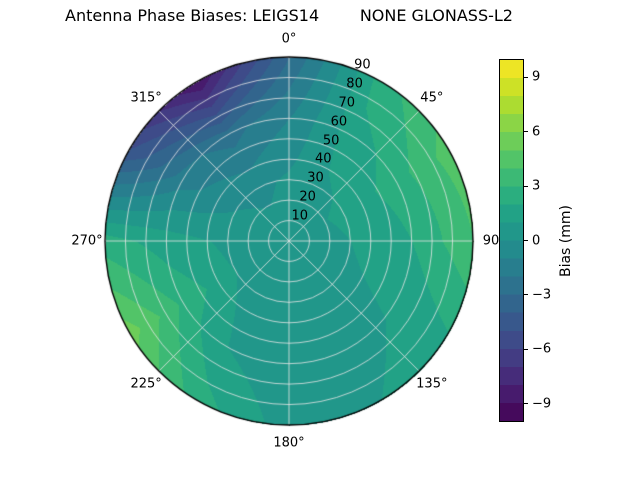  Describe the element at coordinates (347, 103) in the screenshot. I see `radial-tick-label-70: 70` at that location.